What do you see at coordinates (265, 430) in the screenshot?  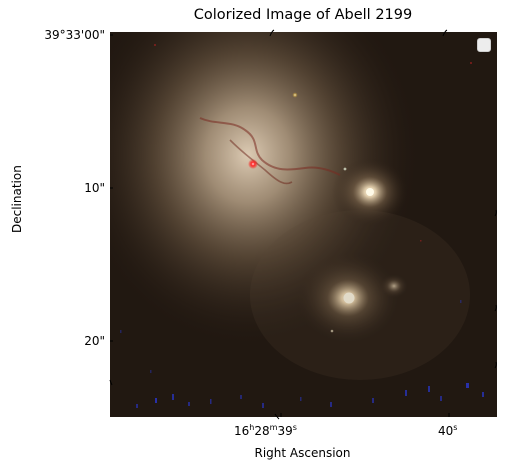 I see `x-tick-label: 16h28m39s` at bounding box center [265, 430].